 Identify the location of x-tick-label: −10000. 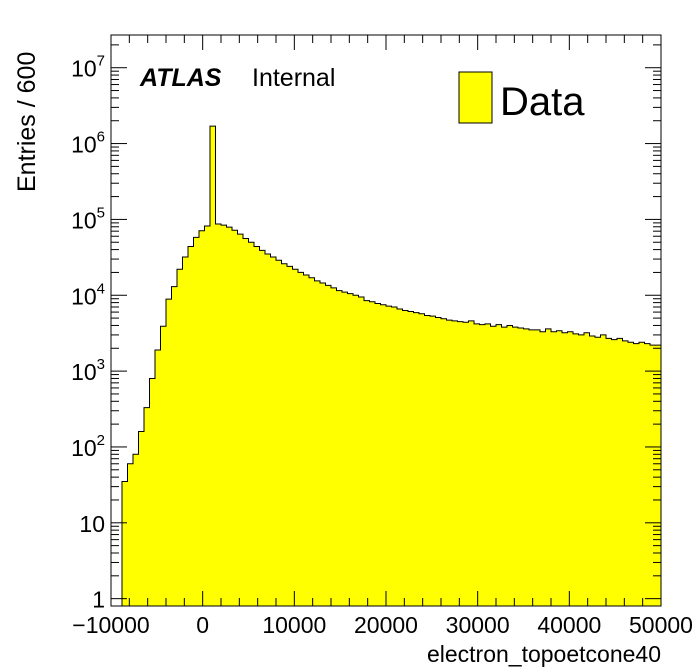
(110, 625).